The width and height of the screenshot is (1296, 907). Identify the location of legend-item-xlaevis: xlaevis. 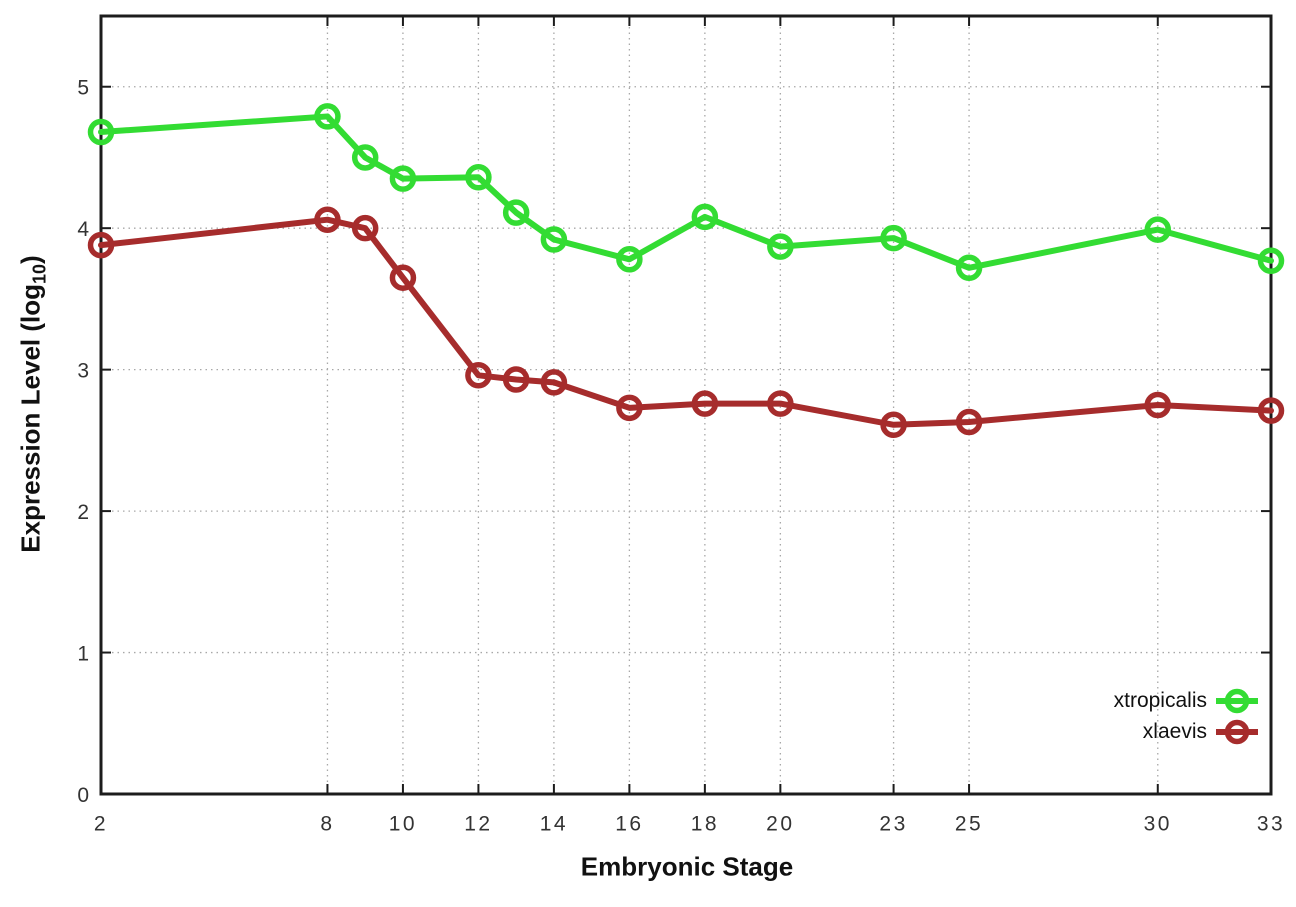
(1186, 731).